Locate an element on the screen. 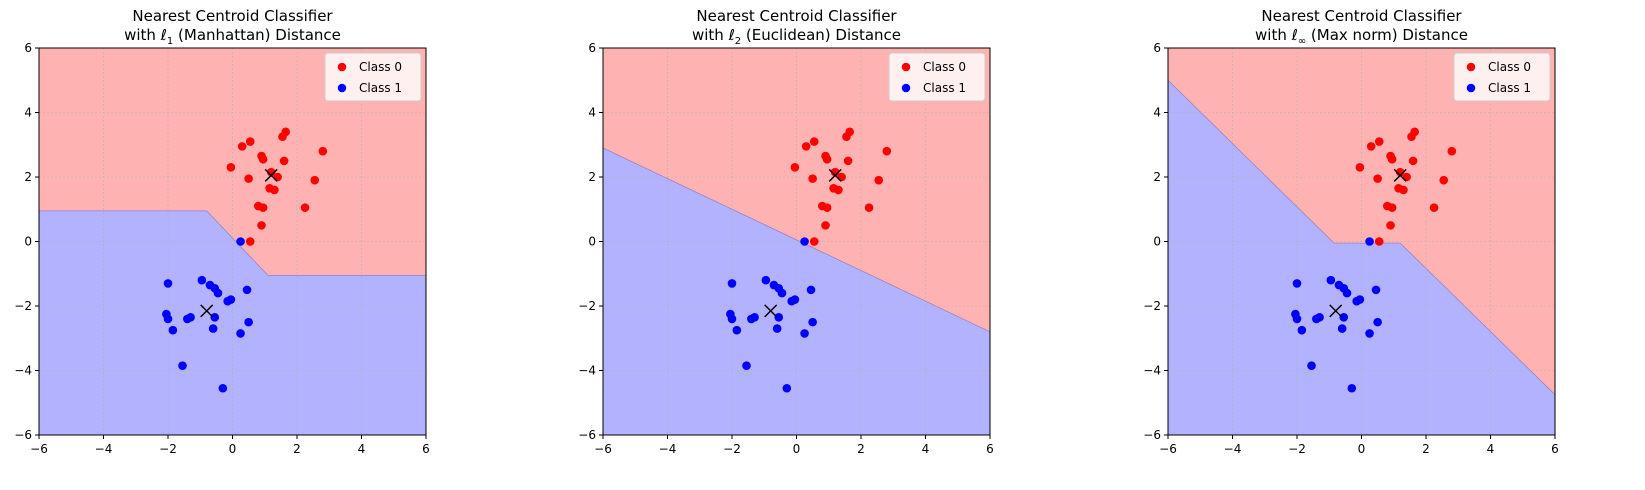 Image resolution: width=1645 pixels, height=490 pixels. y-tick-label: −2 is located at coordinates (23, 306).